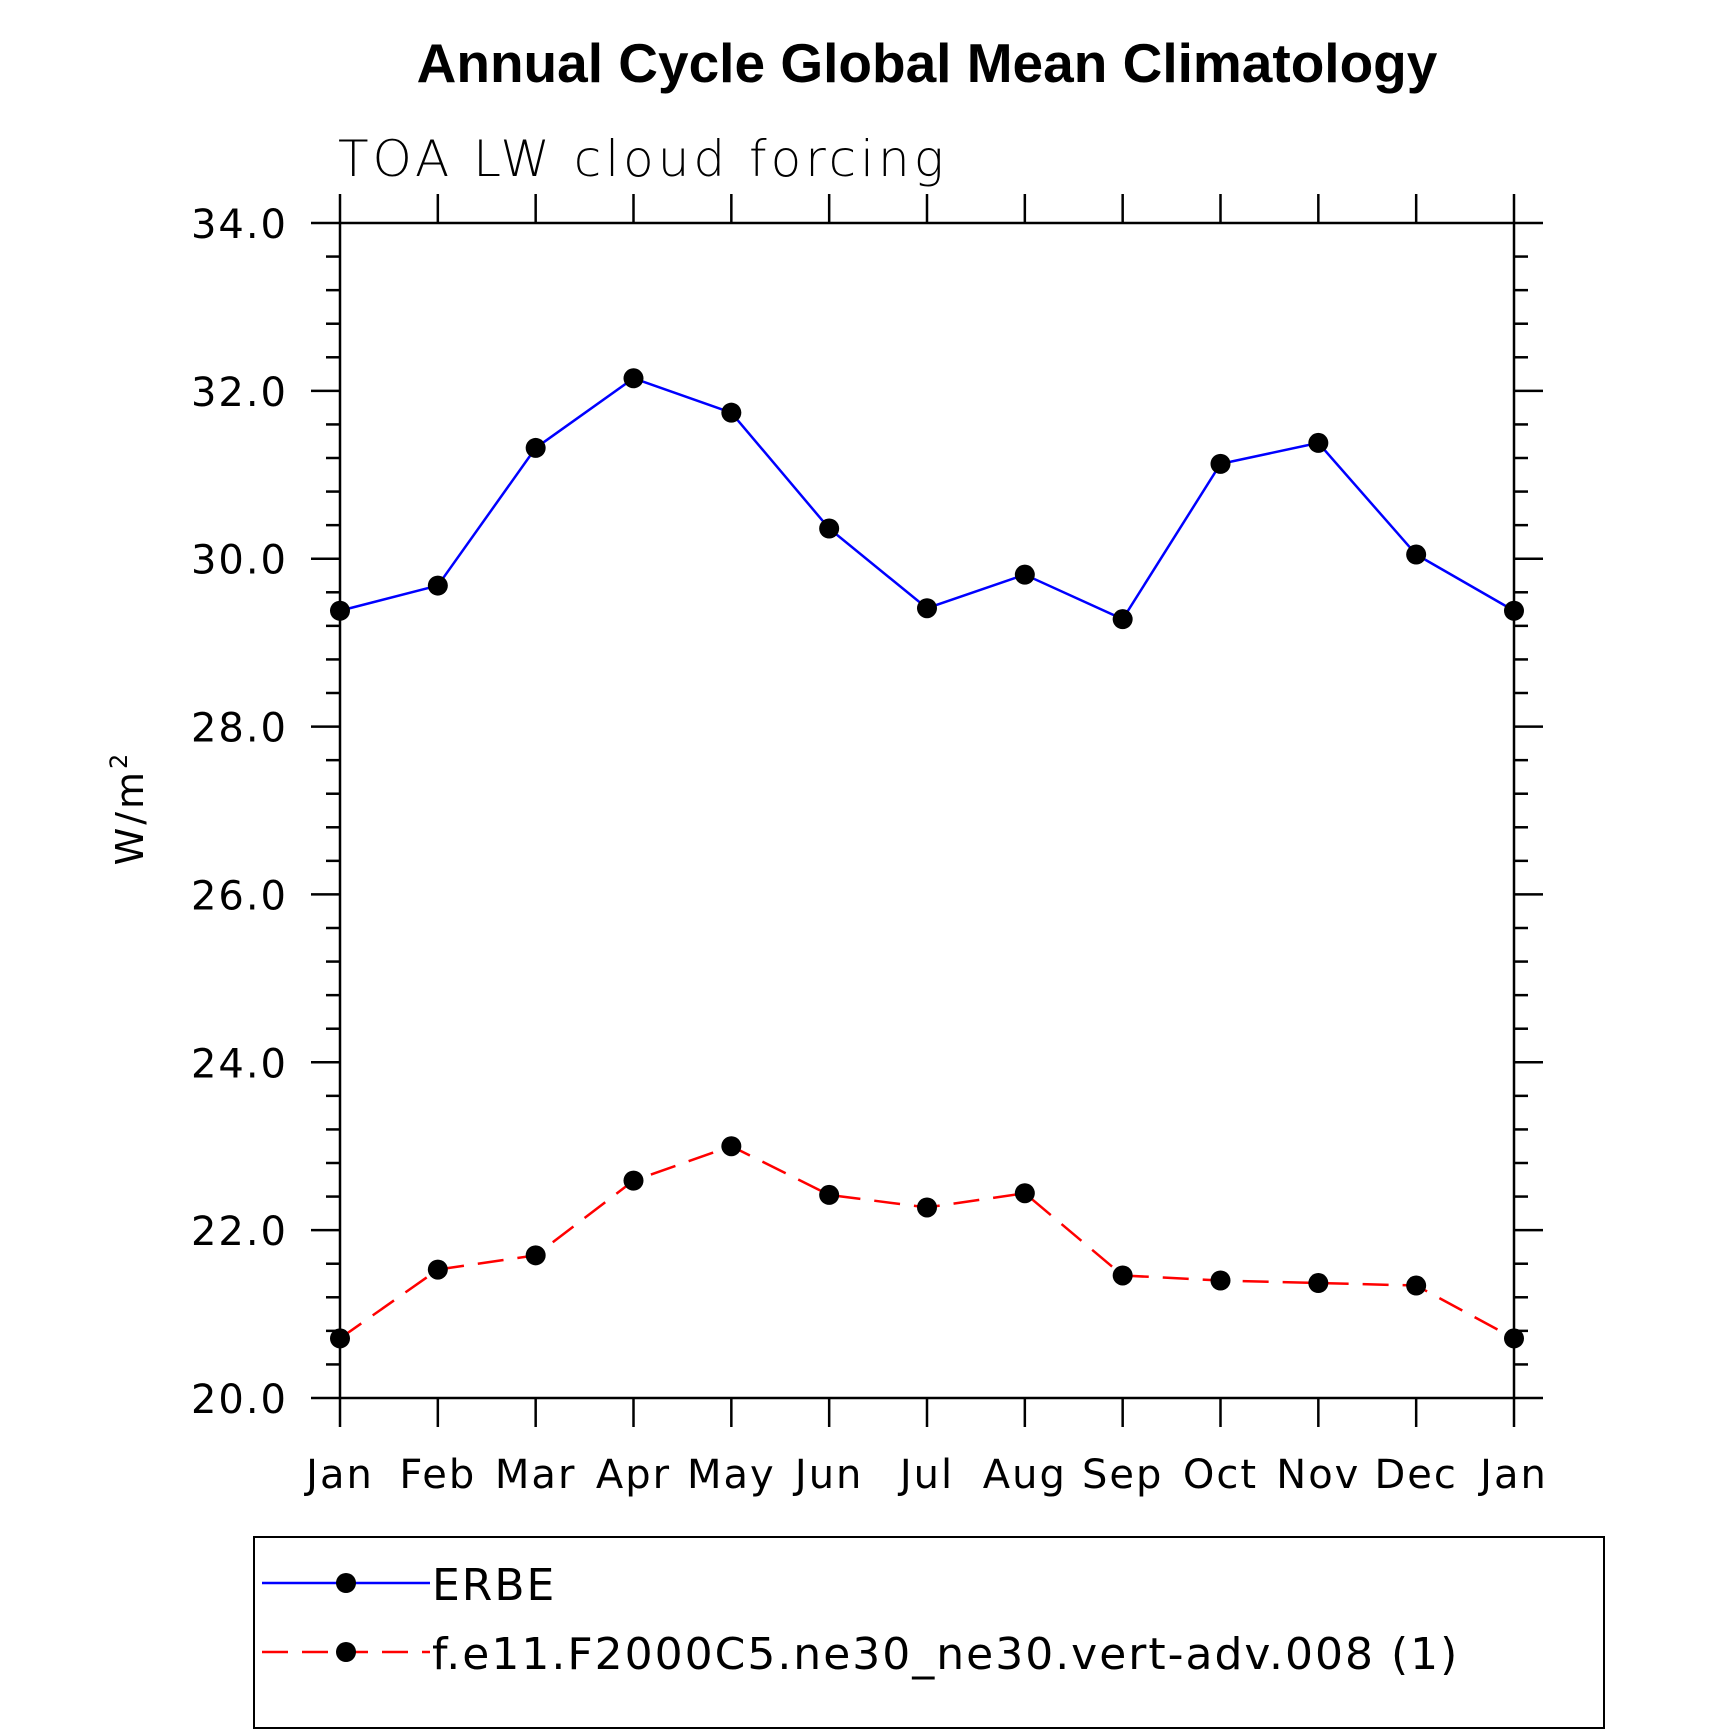 Image resolution: width=1710 pixels, height=1736 pixels. What do you see at coordinates (239, 561) in the screenshot?
I see `y-tick-label: 30.0` at bounding box center [239, 561].